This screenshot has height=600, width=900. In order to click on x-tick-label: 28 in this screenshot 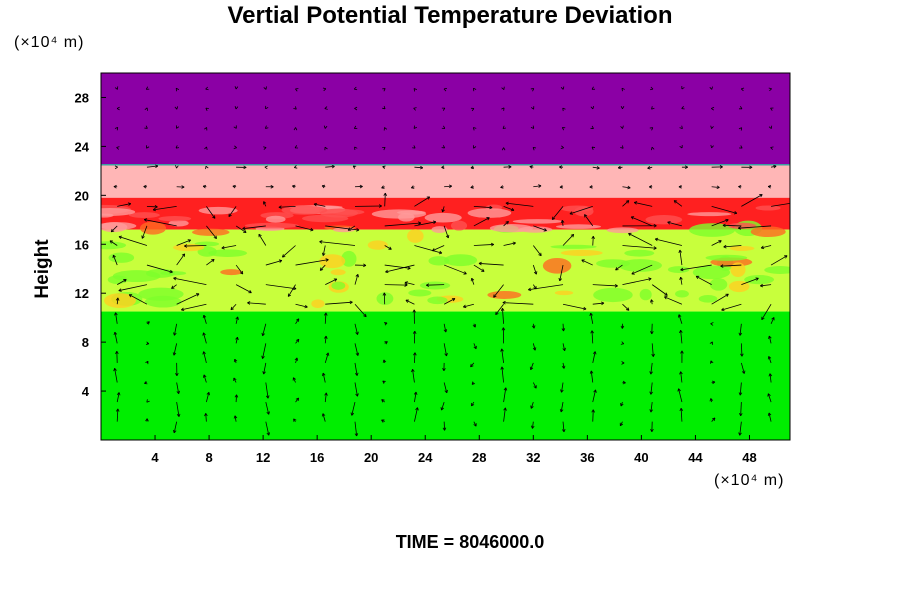, I will do `click(479, 457)`.